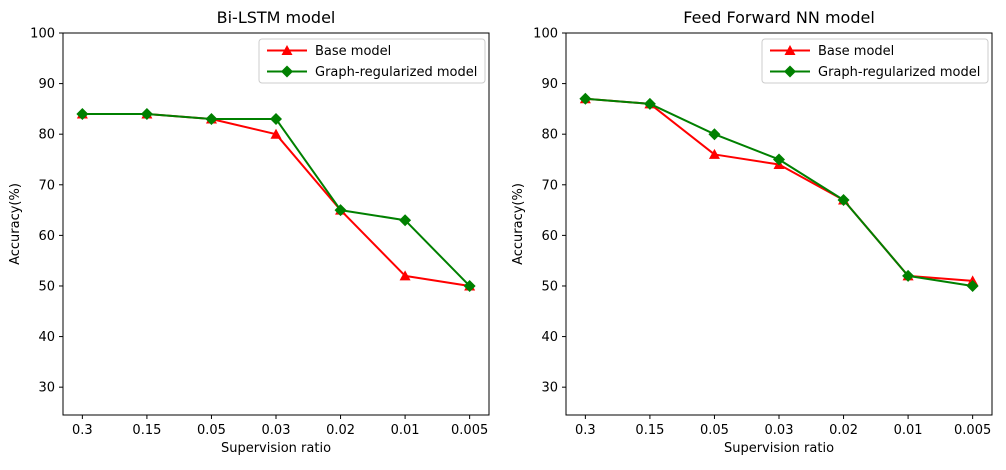 Image resolution: width=1006 pixels, height=470 pixels. What do you see at coordinates (276, 17) in the screenshot?
I see `chart-title: Bi-LSTM model` at bounding box center [276, 17].